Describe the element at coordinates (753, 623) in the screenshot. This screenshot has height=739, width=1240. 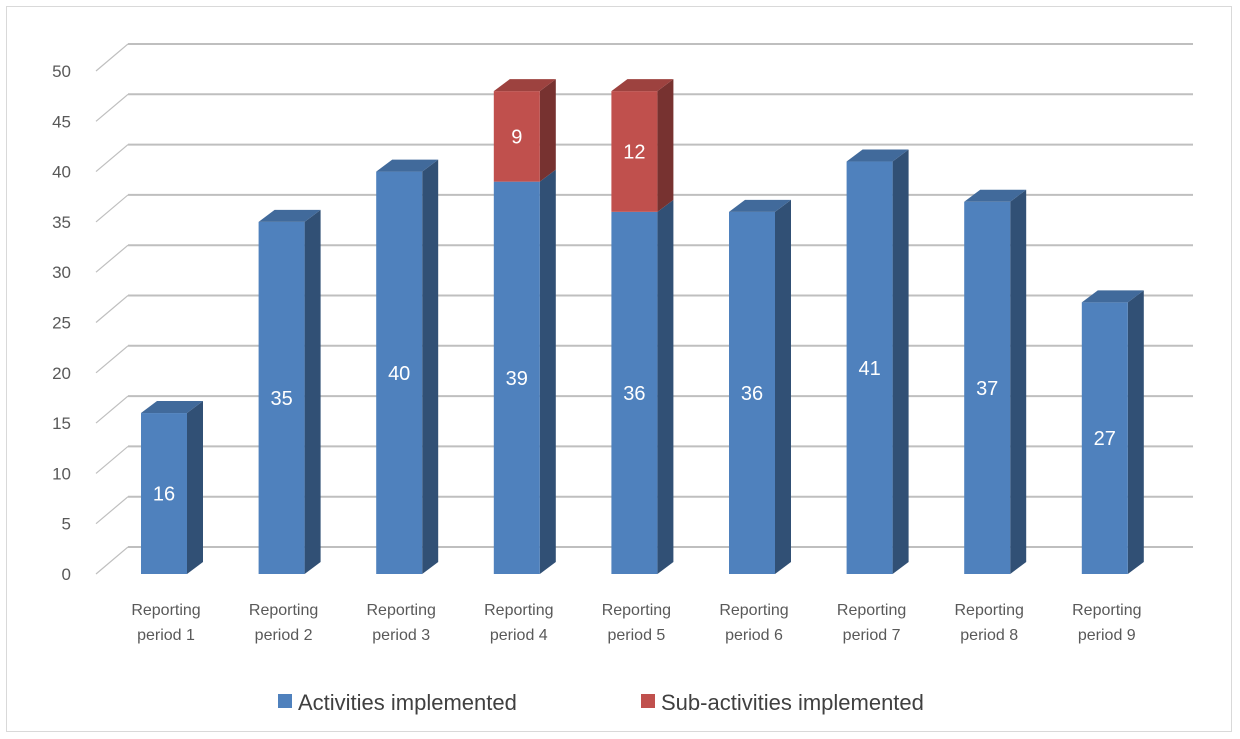
I see `x-tick-label: Reporting period 6` at that location.